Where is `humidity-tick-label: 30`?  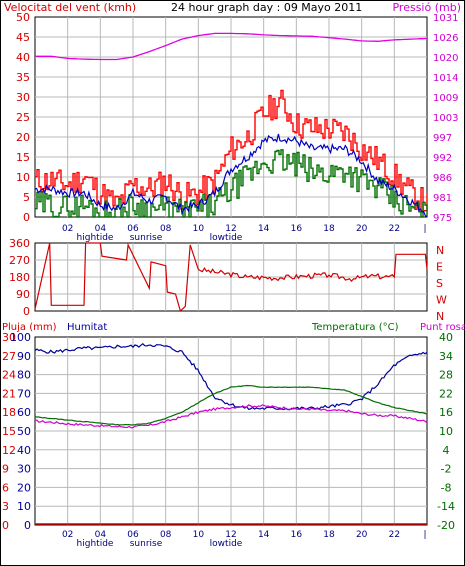 humidity-tick-label: 30 is located at coordinates (24, 469).